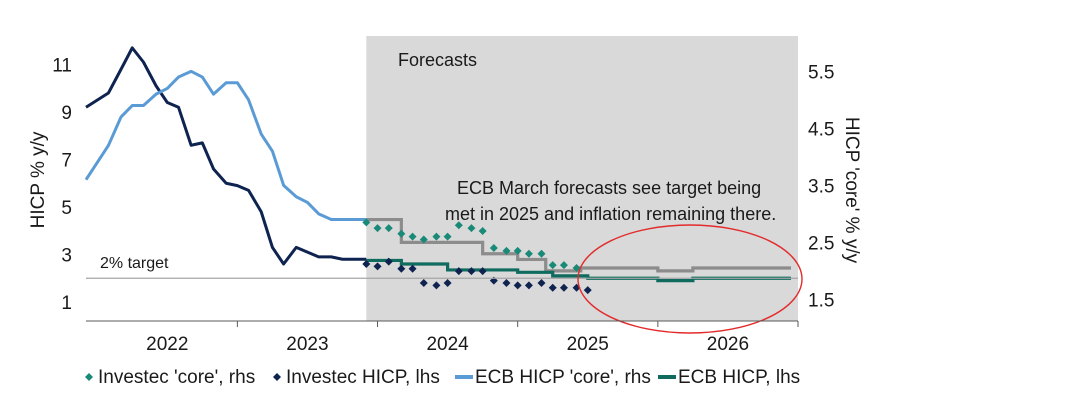 This screenshot has height=420, width=1088. I want to click on right-tick-label: 2.5, so click(821, 243).